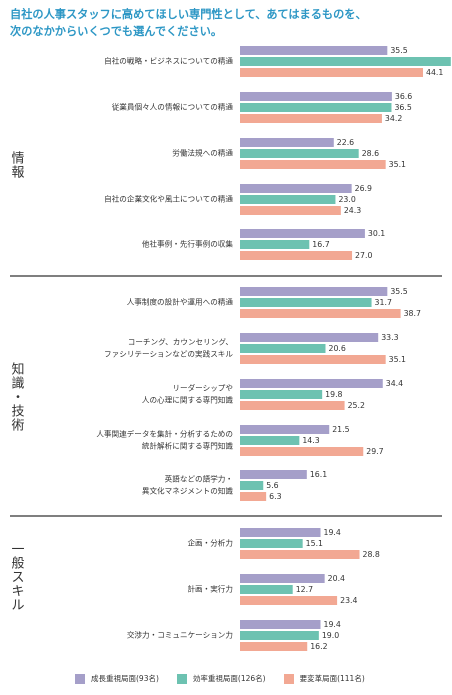 This screenshot has height=695, width=452. I want to click on legend-label-growth: 成長重視局面(93名), so click(125, 678).